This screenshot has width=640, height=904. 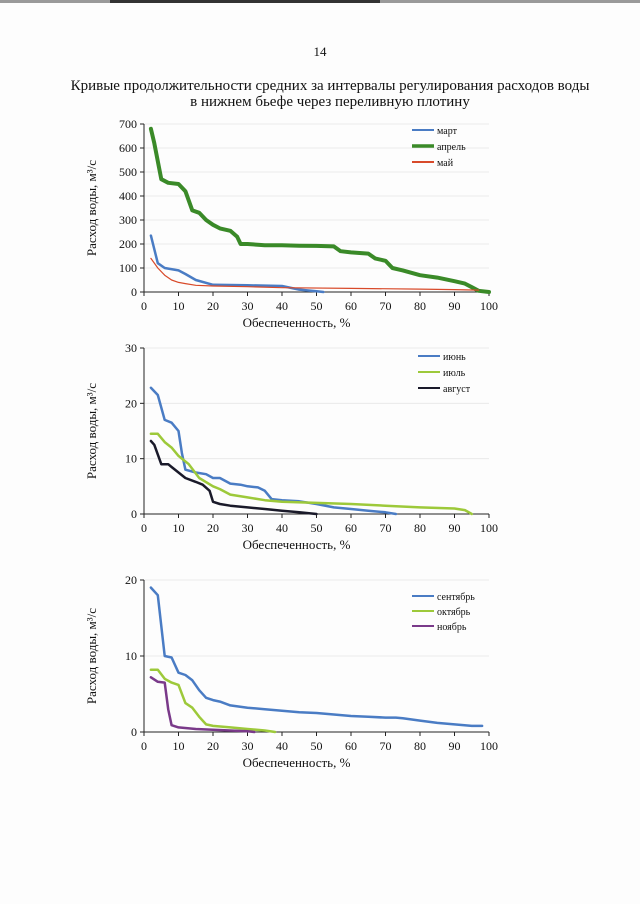 I want to click on y-tick-label-7: 700, so click(x=128, y=124).